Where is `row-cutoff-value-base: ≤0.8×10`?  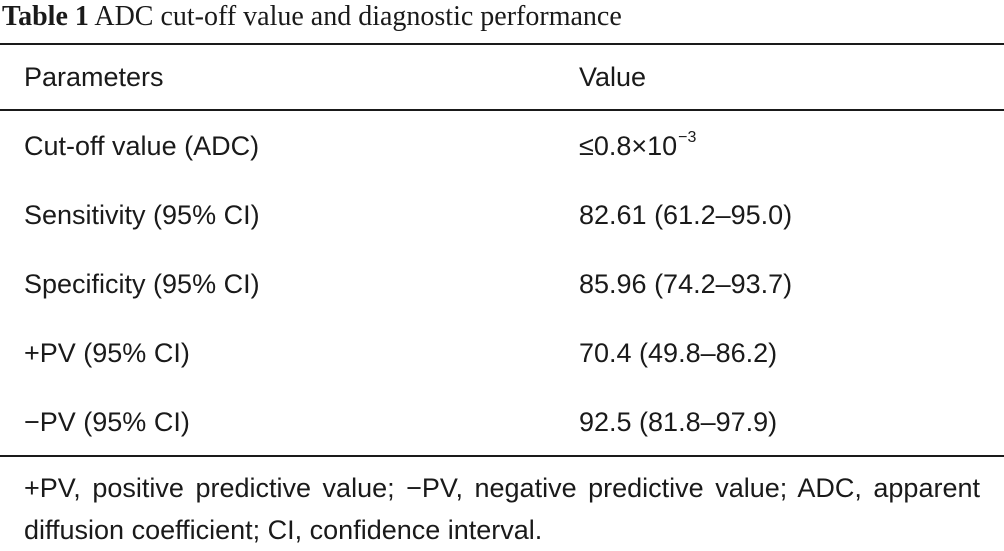 row-cutoff-value-base: ≤0.8×10 is located at coordinates (628, 146).